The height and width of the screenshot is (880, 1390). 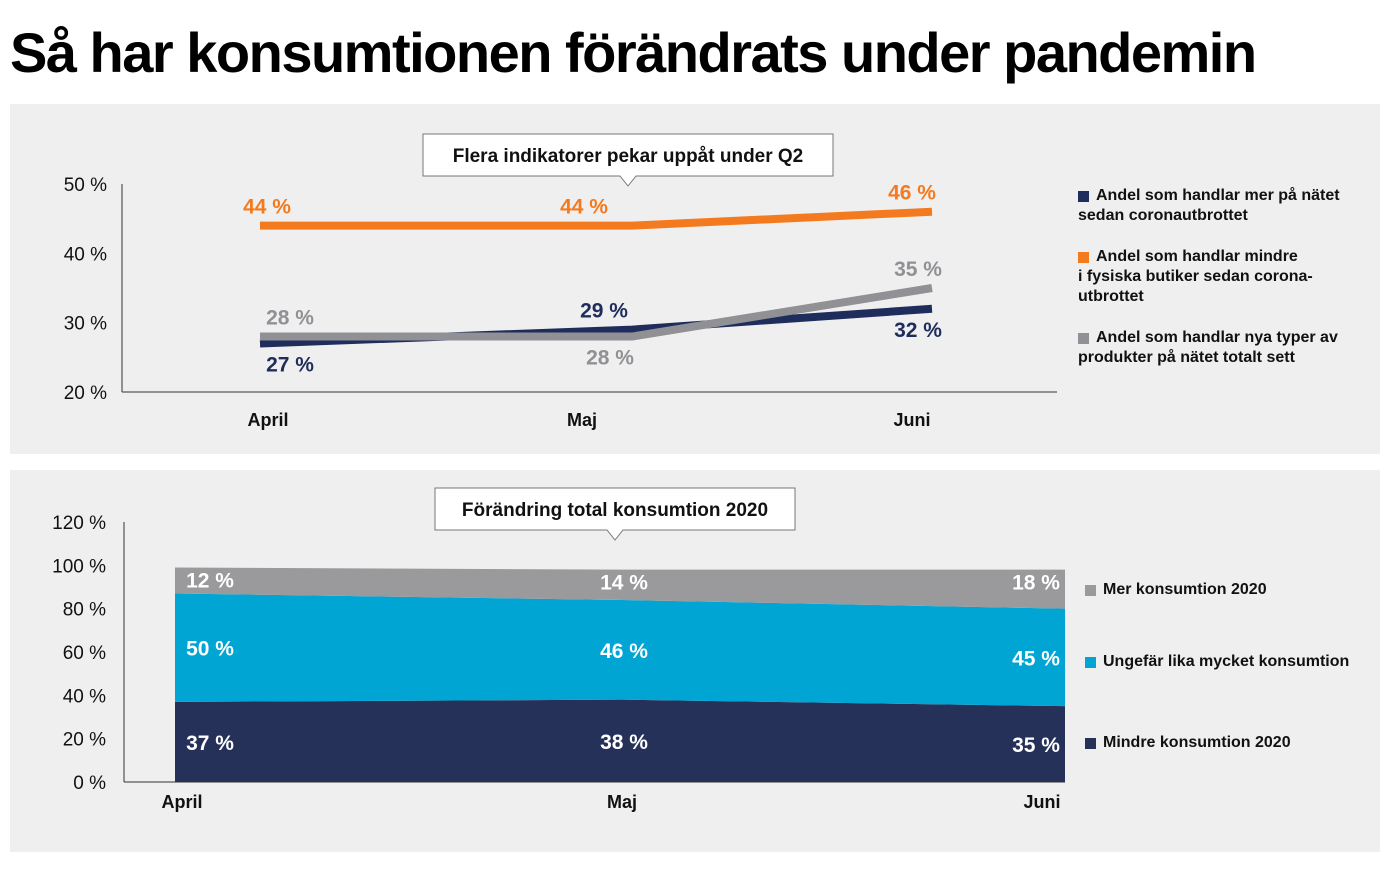 I want to click on data-label: 29 %, so click(x=604, y=311).